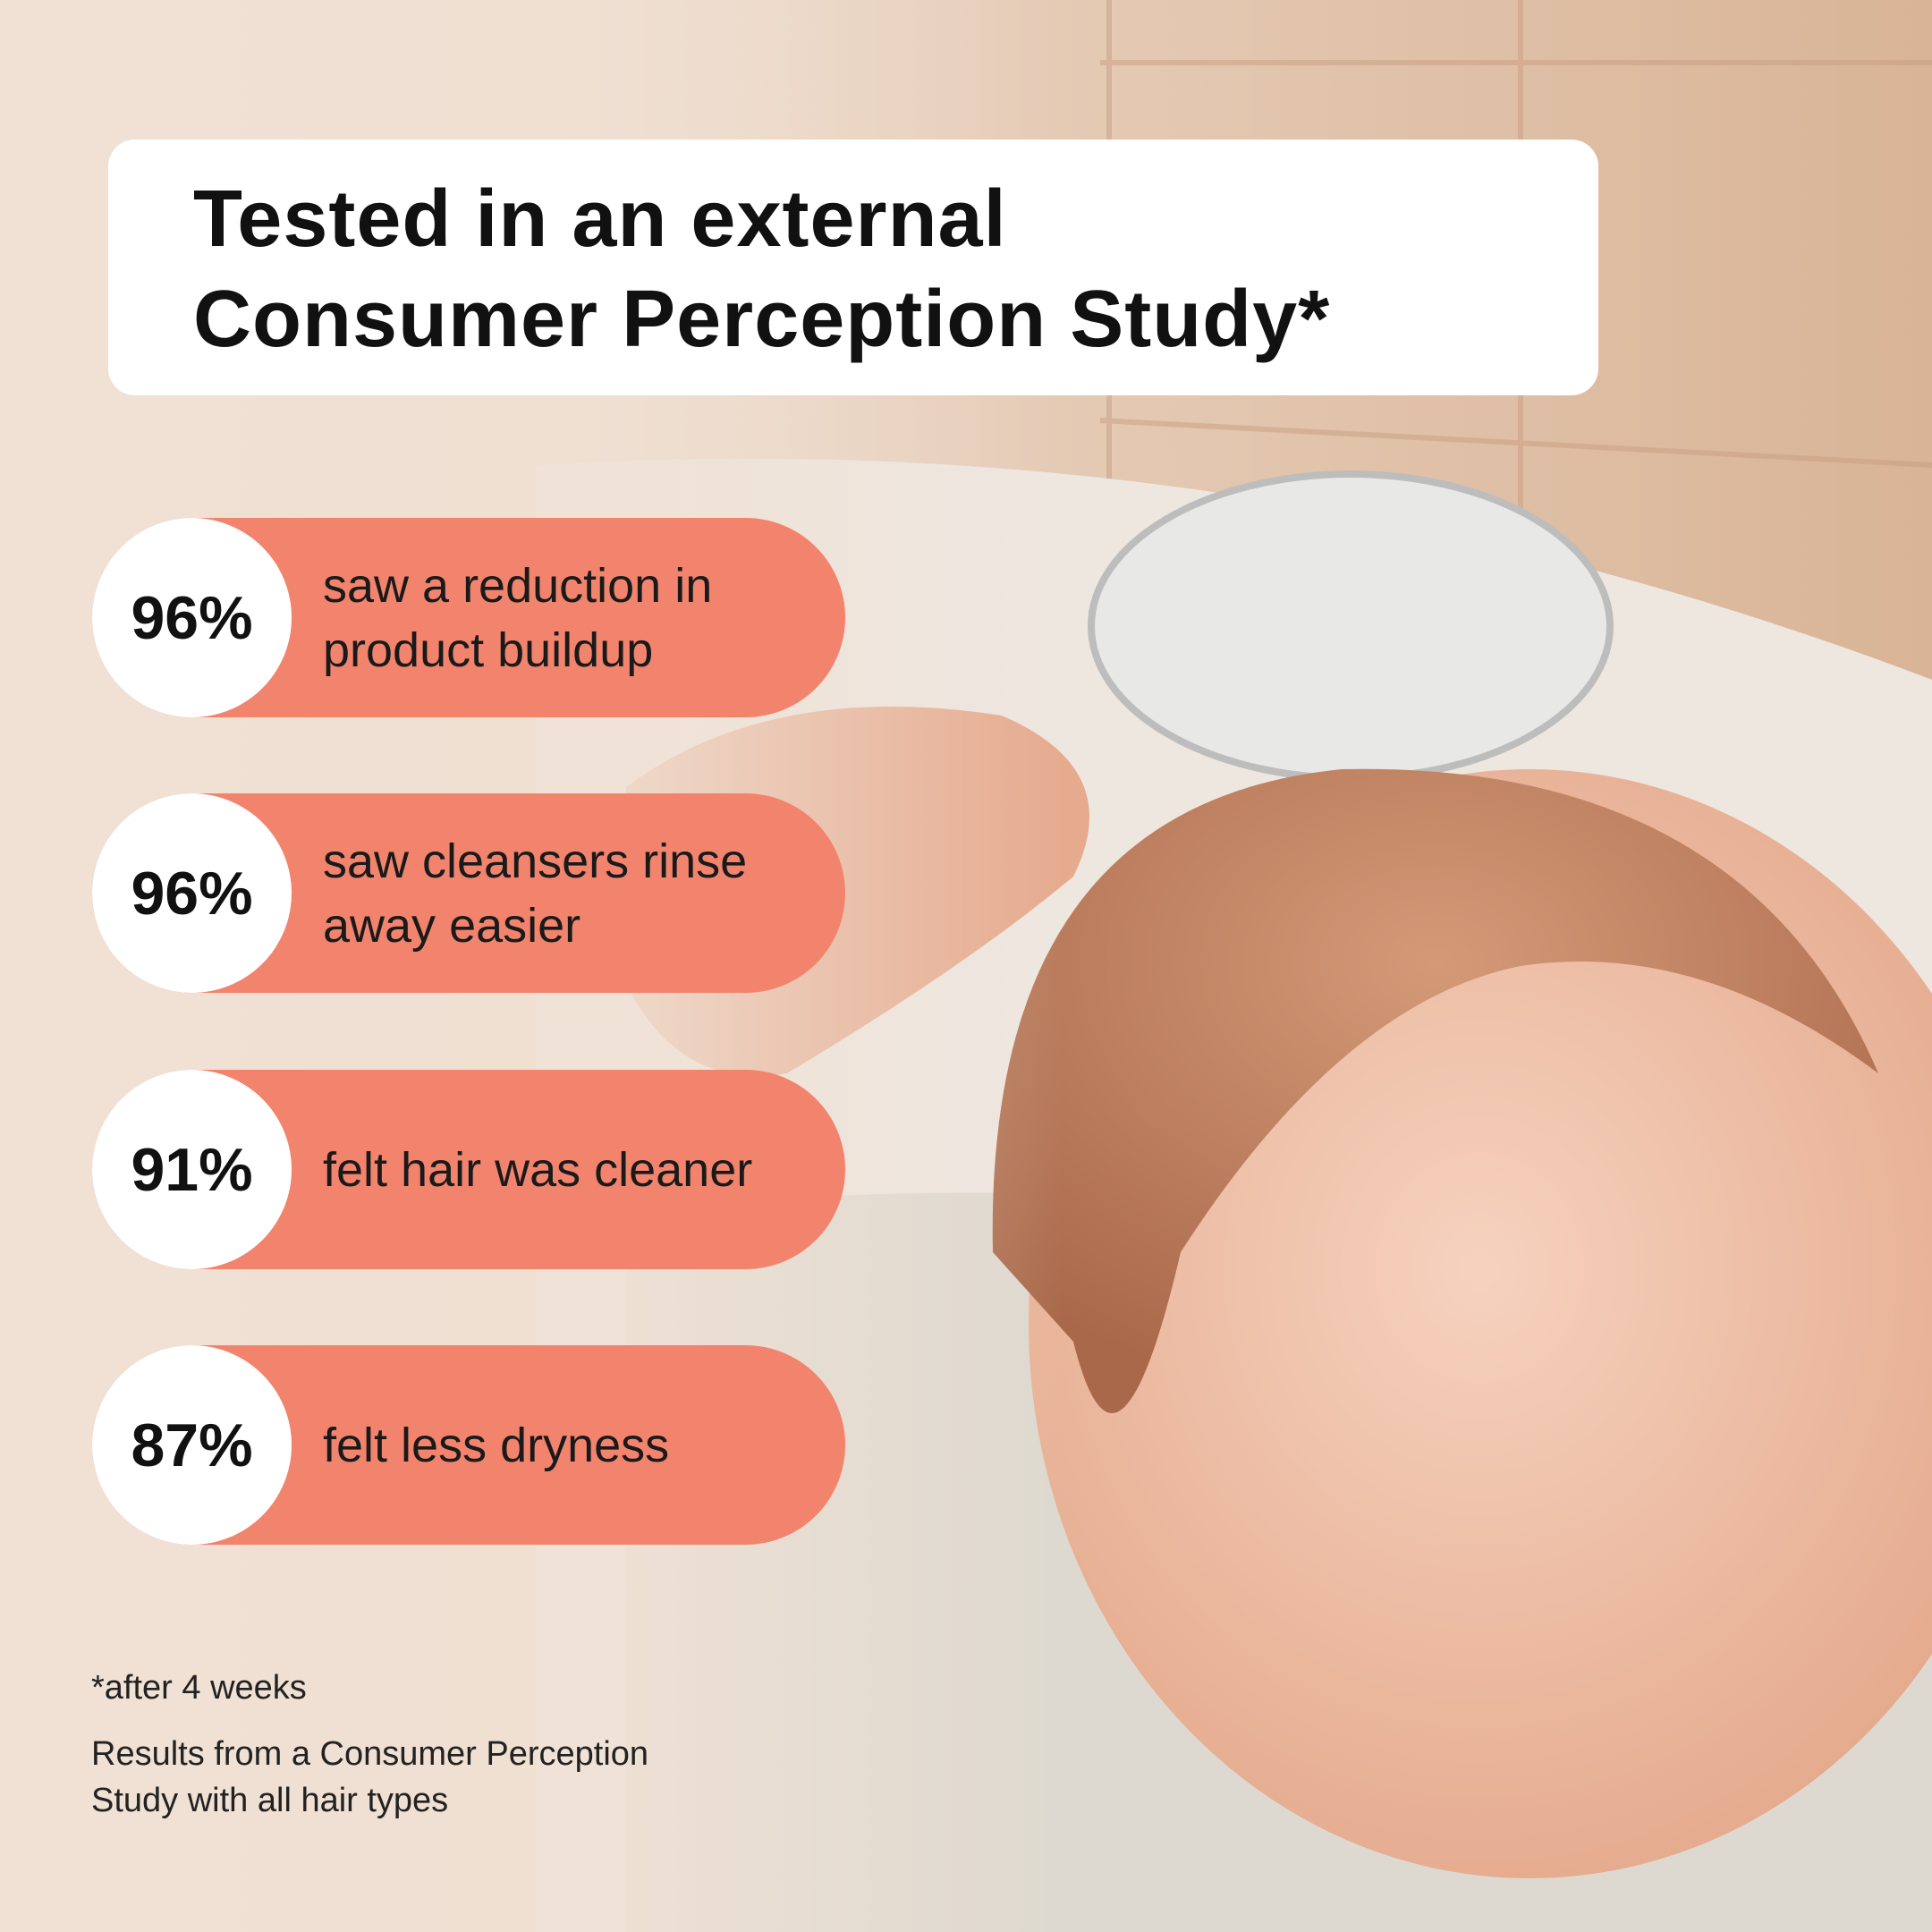 The width and height of the screenshot is (1932, 1932). I want to click on title-line: Consumer Perception Study*, so click(762, 319).